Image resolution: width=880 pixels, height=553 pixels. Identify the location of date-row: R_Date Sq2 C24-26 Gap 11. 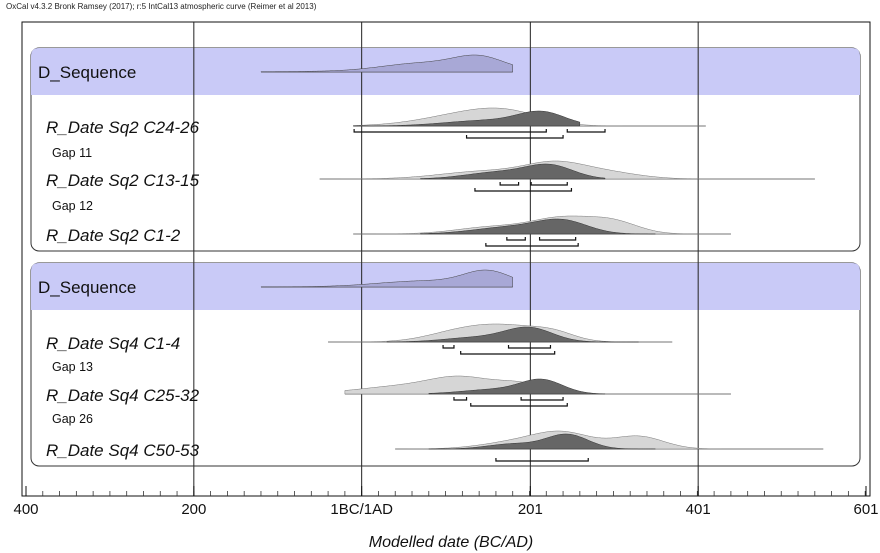
(376, 133).